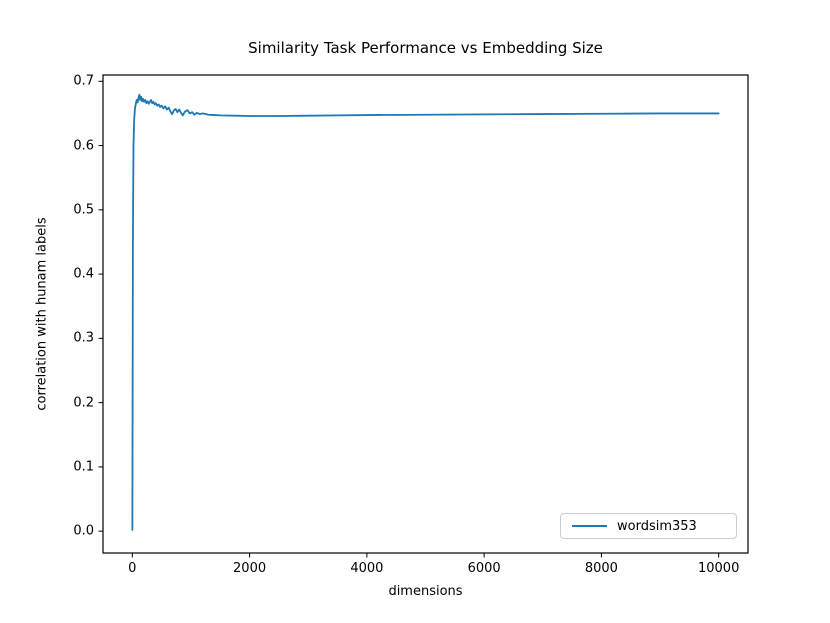 This screenshot has height=623, width=830. What do you see at coordinates (83, 81) in the screenshot?
I see `y-tick-label: 0.7` at bounding box center [83, 81].